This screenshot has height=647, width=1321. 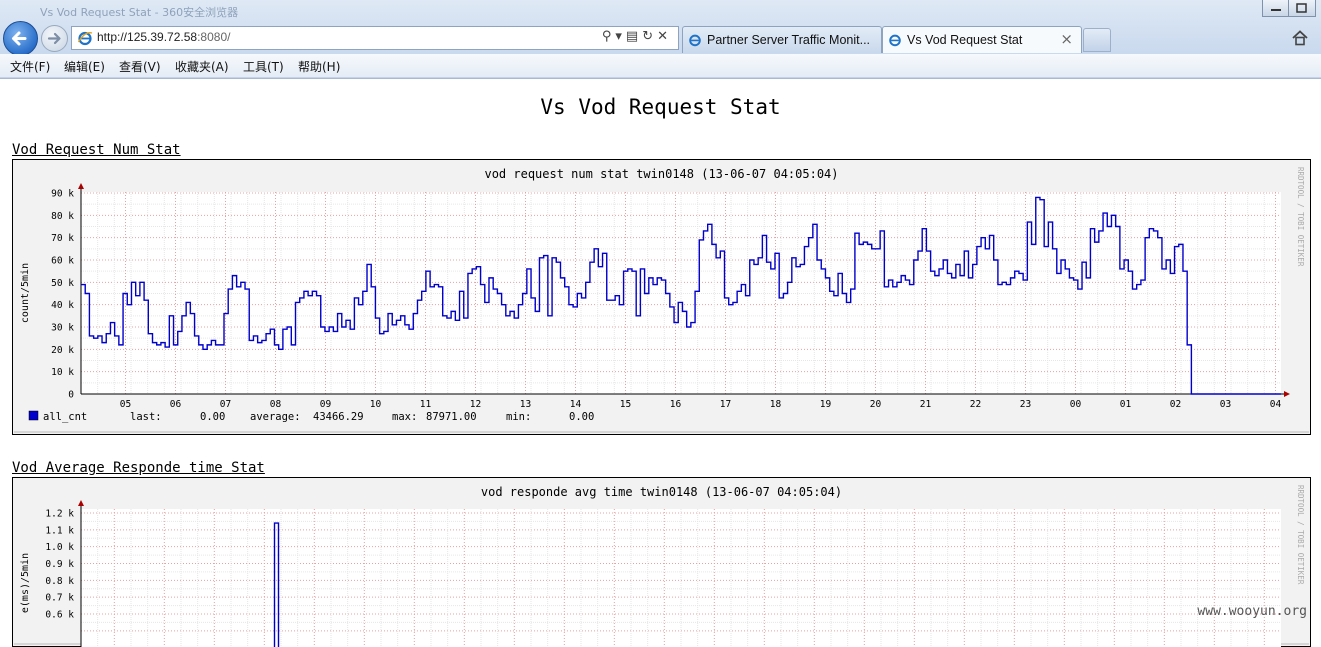 I want to click on y-tick-label: 0.9 k, so click(x=59, y=564).